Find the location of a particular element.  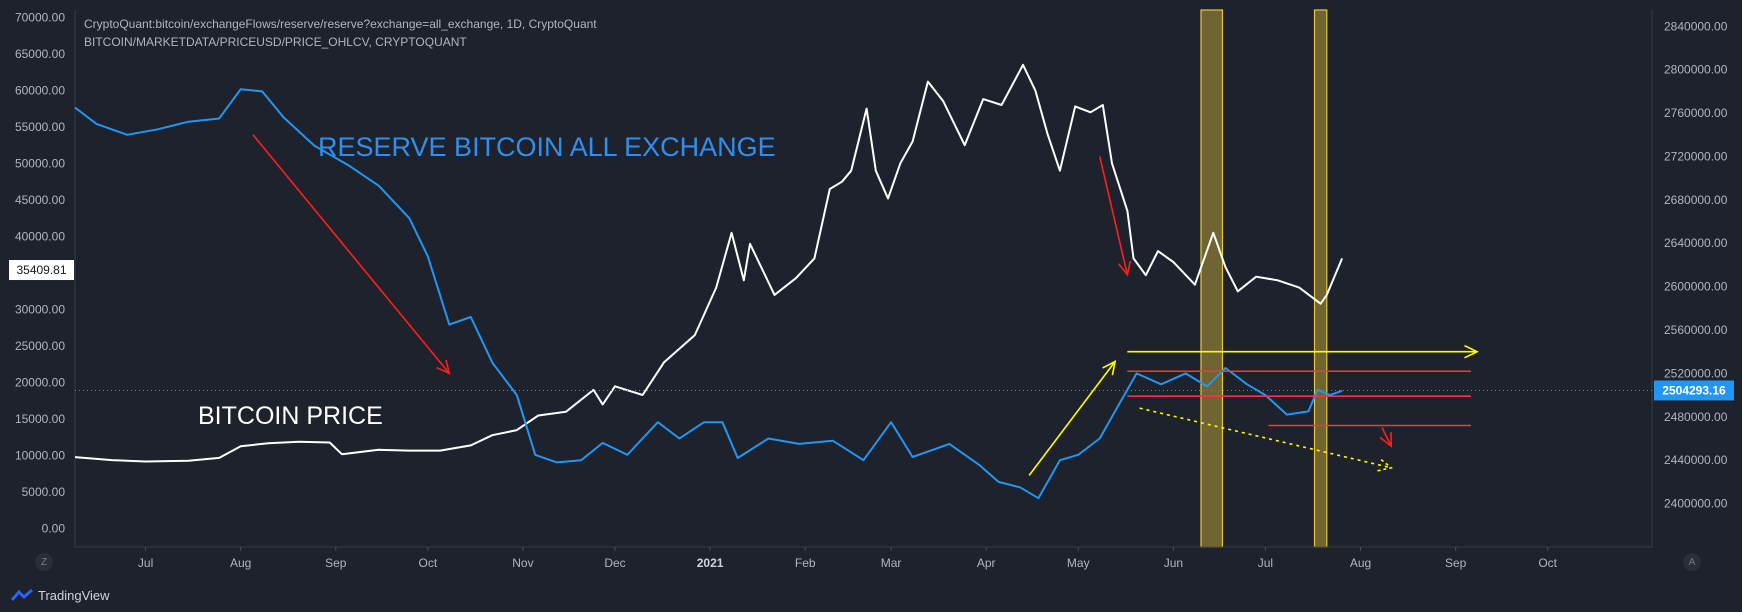

left-tick-label: 65000.00 is located at coordinates (40, 54).